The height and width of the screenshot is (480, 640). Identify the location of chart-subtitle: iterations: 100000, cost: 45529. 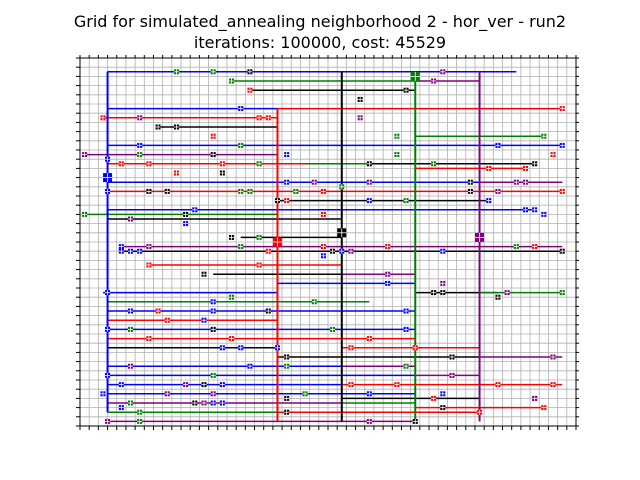
(320, 42).